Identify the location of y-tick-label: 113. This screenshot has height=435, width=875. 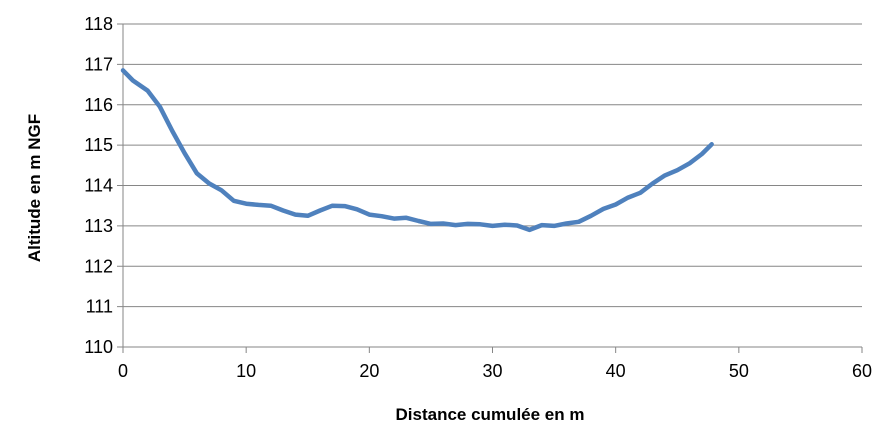
(98, 226).